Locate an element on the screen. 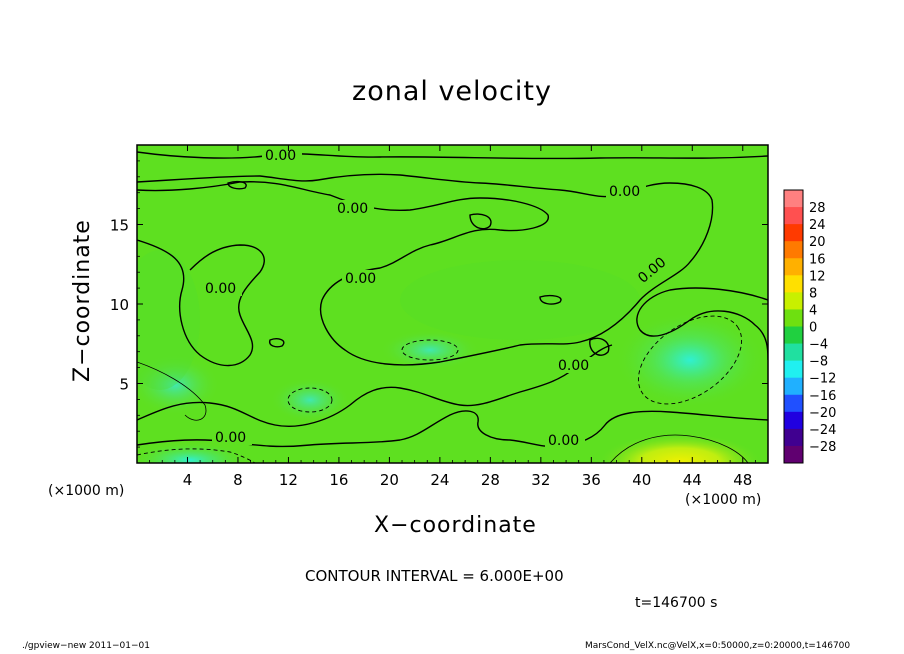 This screenshot has width=904, height=654. colorbar-label: 20 is located at coordinates (817, 242).